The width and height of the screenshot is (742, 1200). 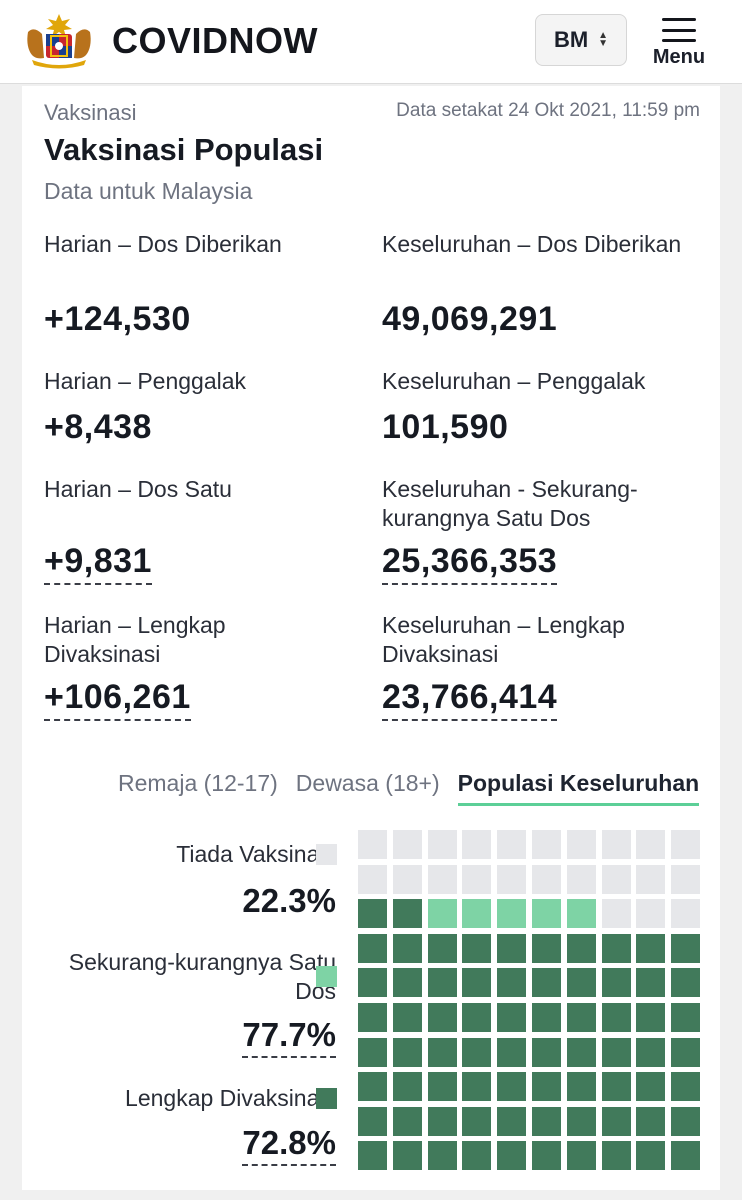 What do you see at coordinates (326, 976) in the screenshot?
I see `legend-partial-swatch` at bounding box center [326, 976].